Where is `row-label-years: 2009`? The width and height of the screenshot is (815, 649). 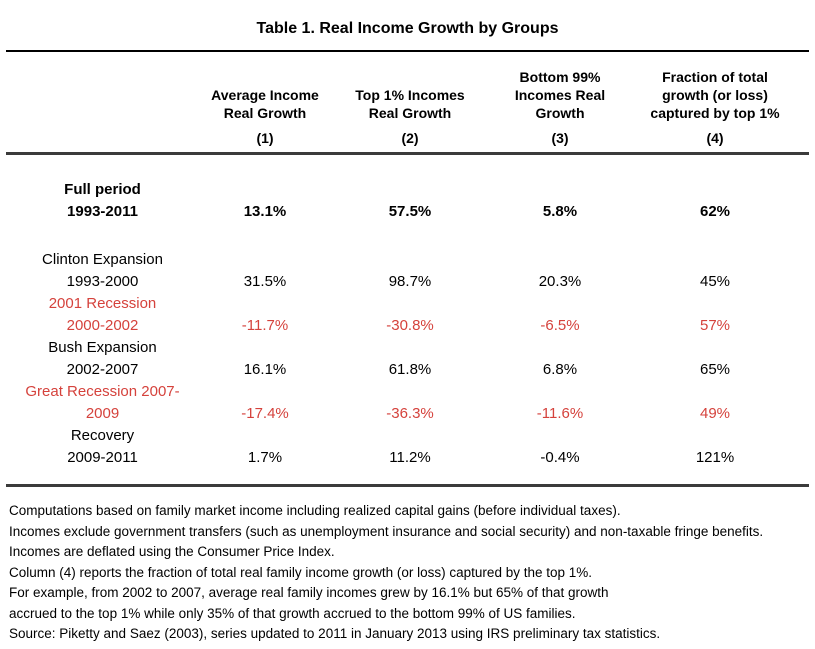 row-label-years: 2009 is located at coordinates (102, 413).